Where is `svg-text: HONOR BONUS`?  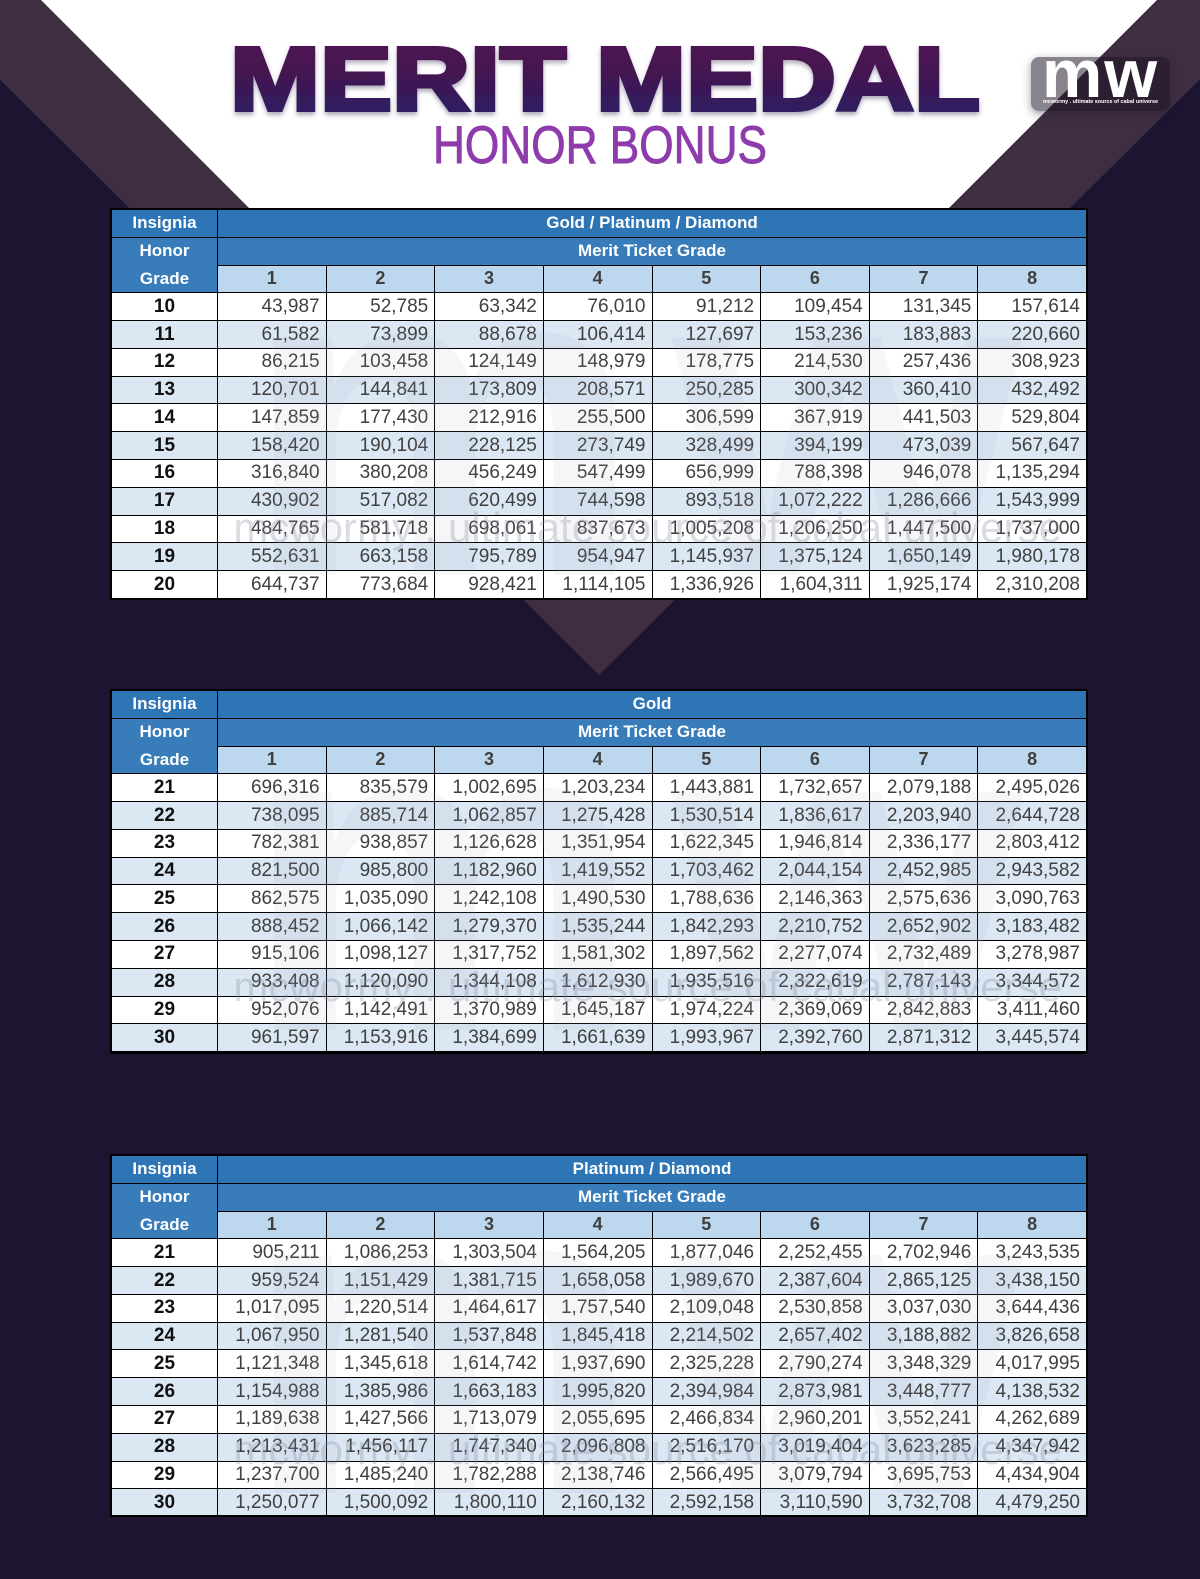
svg-text: HONOR BONUS is located at coordinates (600, 145).